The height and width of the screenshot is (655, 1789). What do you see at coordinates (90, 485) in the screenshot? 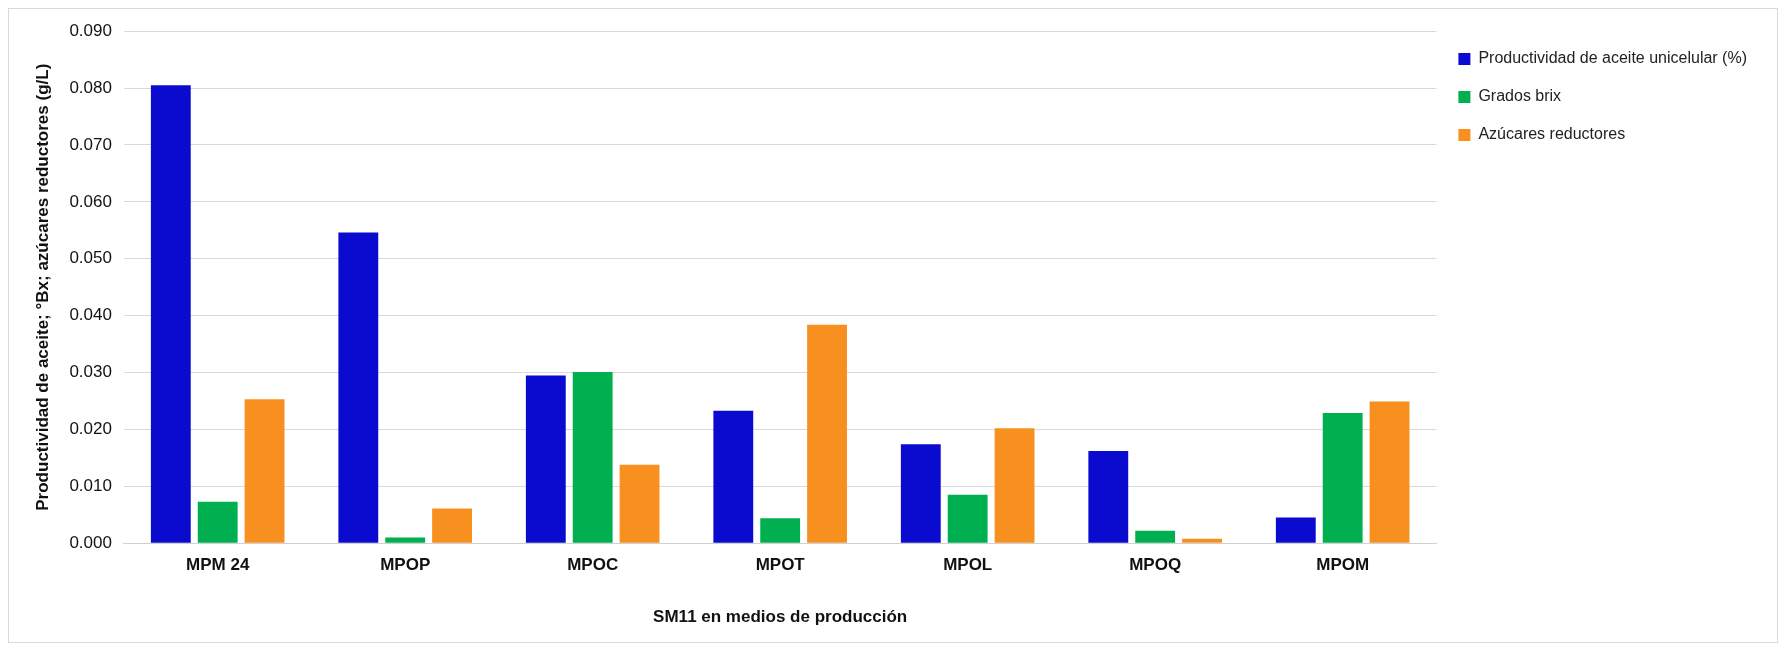
I see `y-tick-label: 0.010` at bounding box center [90, 485].